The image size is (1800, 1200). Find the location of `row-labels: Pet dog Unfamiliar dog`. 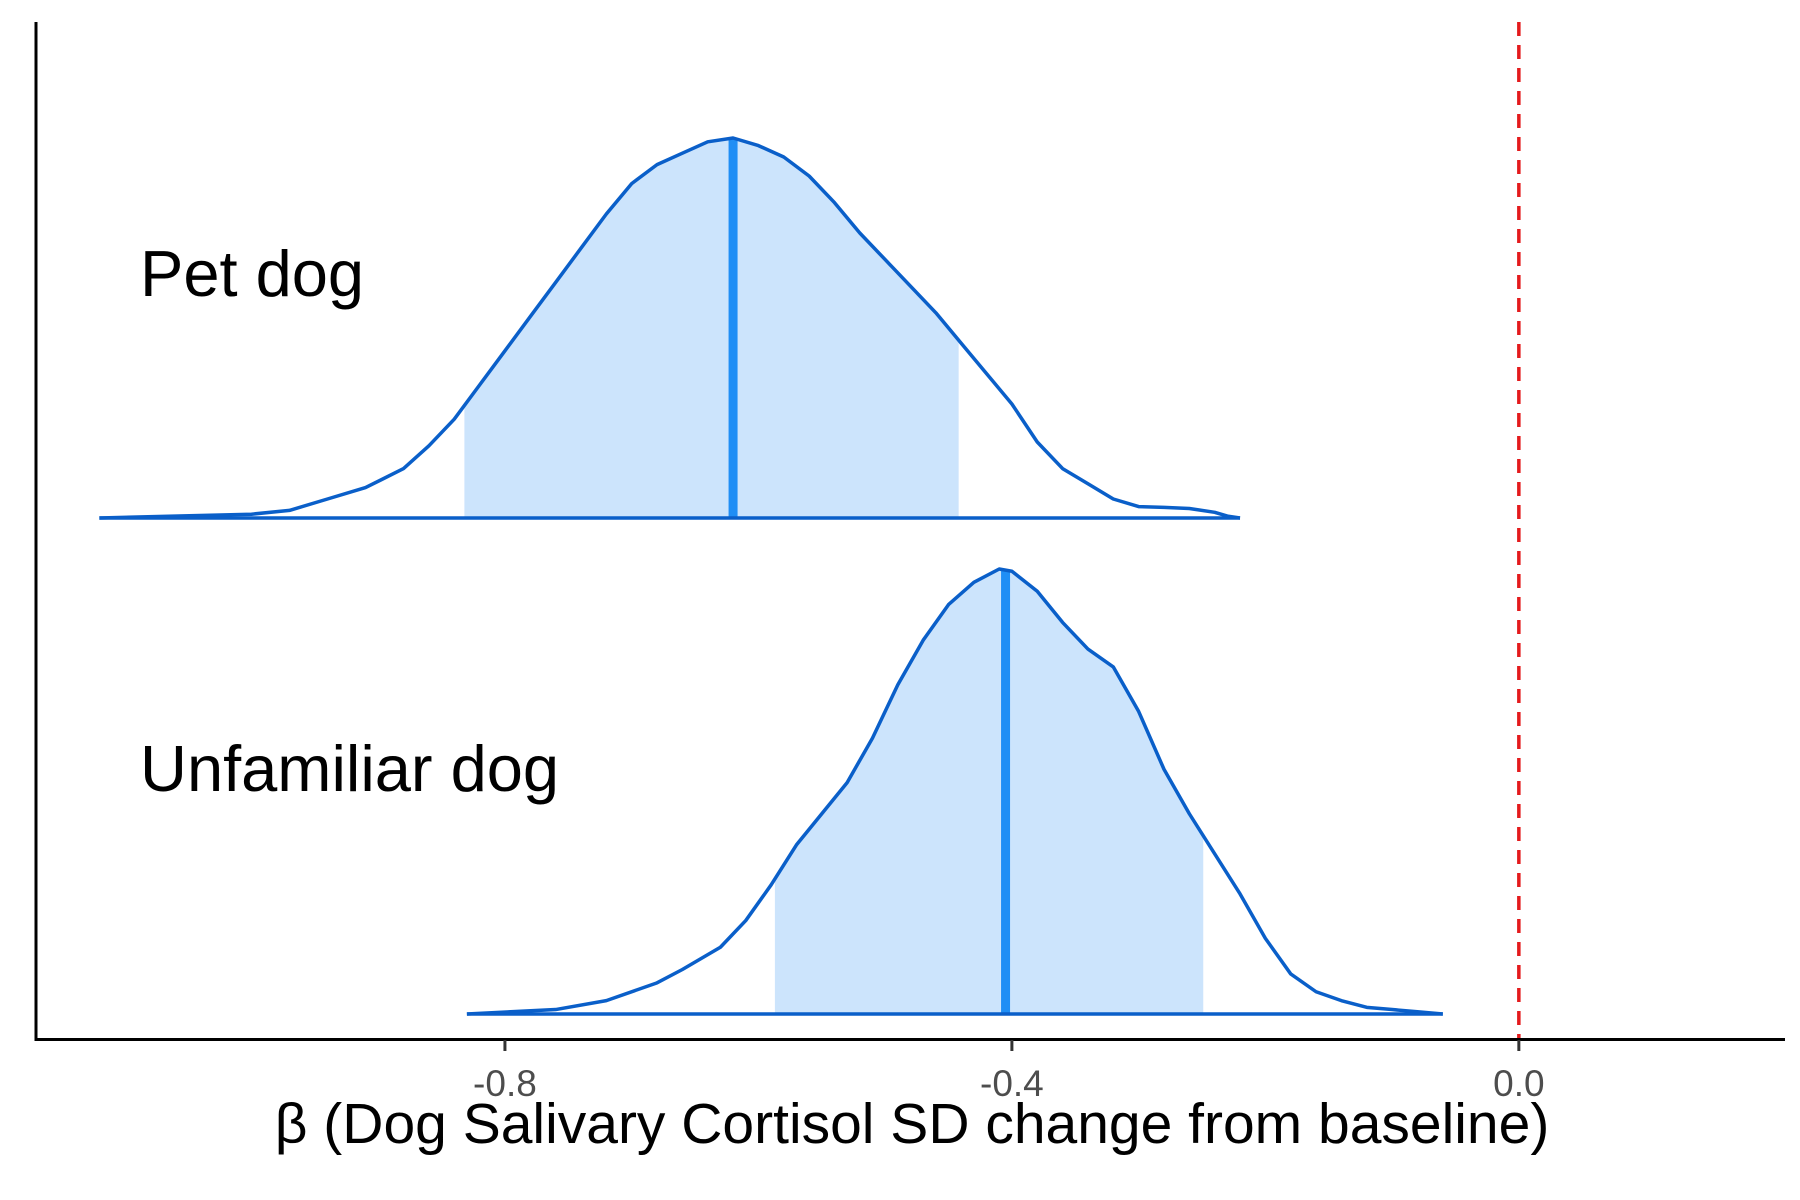

row-labels: Pet dog Unfamiliar dog is located at coordinates (349, 521).